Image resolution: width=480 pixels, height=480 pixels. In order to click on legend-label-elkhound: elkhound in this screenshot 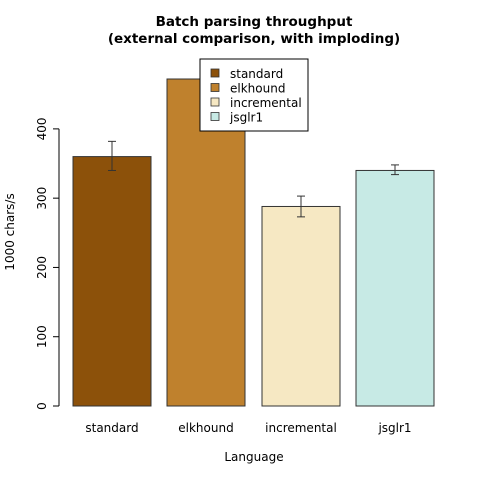, I will do `click(257, 89)`.